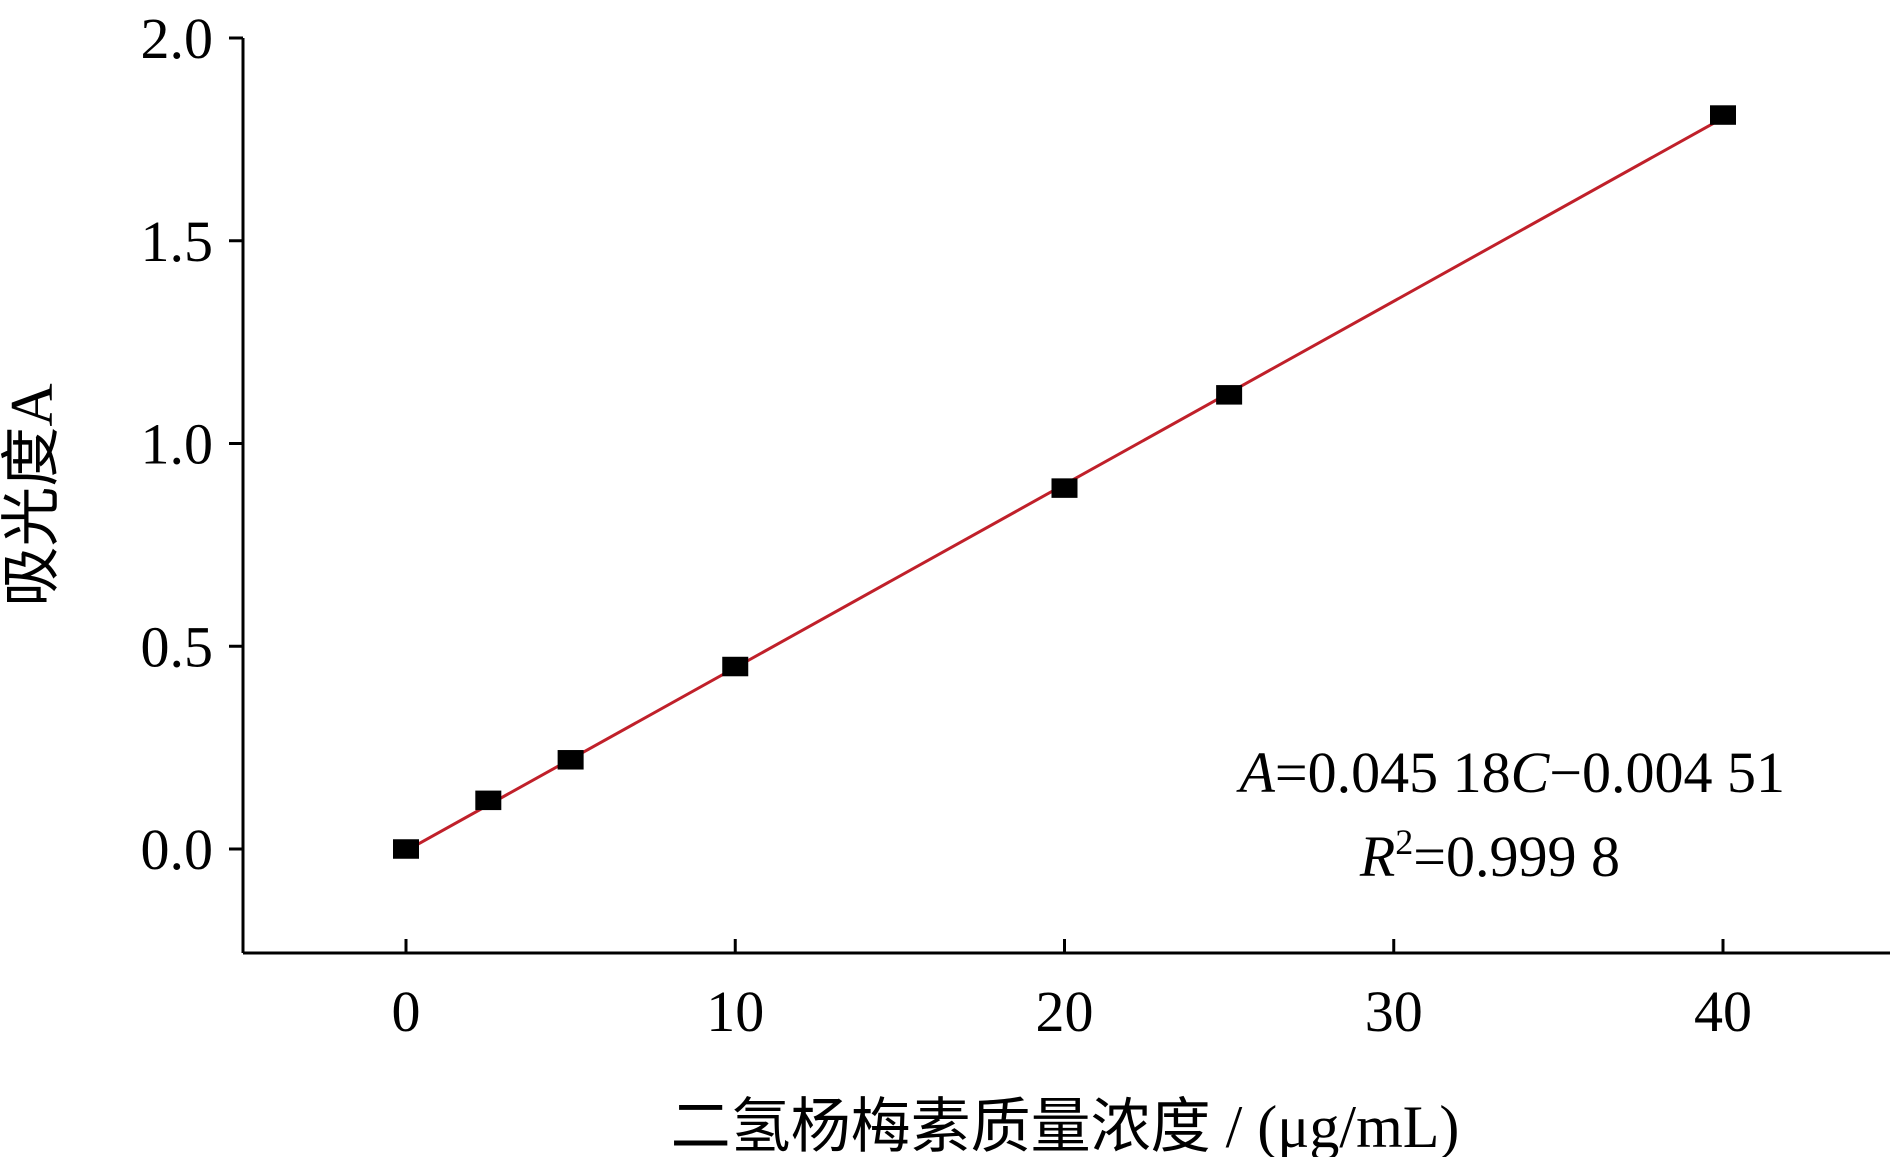 The height and width of the screenshot is (1157, 1890). Describe the element at coordinates (406, 1011) in the screenshot. I see `x-tick-label: 0` at that location.